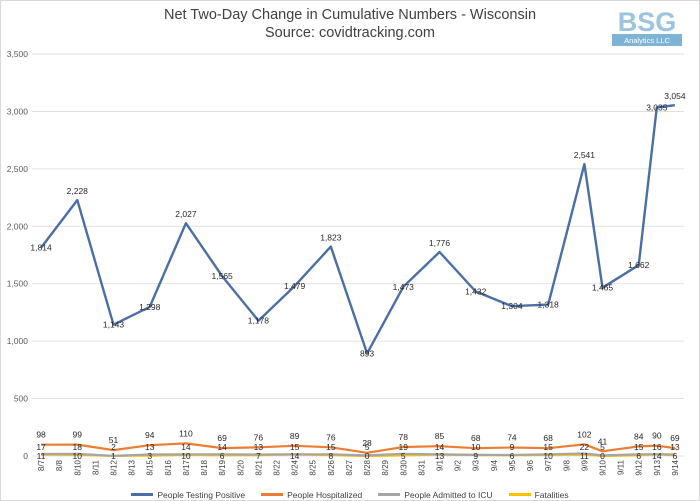 The width and height of the screenshot is (700, 501). I want to click on data-label: 89, so click(295, 436).